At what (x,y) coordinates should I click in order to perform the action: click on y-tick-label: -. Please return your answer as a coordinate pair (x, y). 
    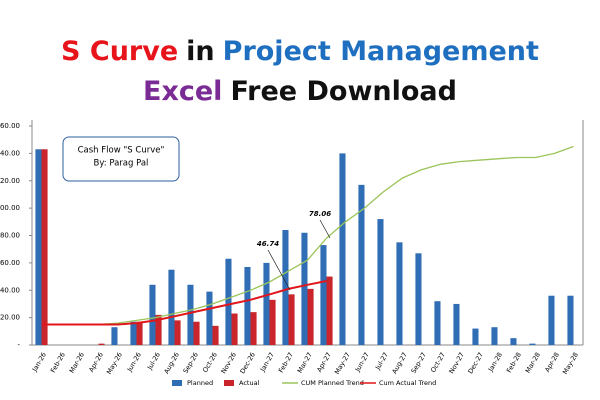
    Looking at the image, I should click on (18, 345).